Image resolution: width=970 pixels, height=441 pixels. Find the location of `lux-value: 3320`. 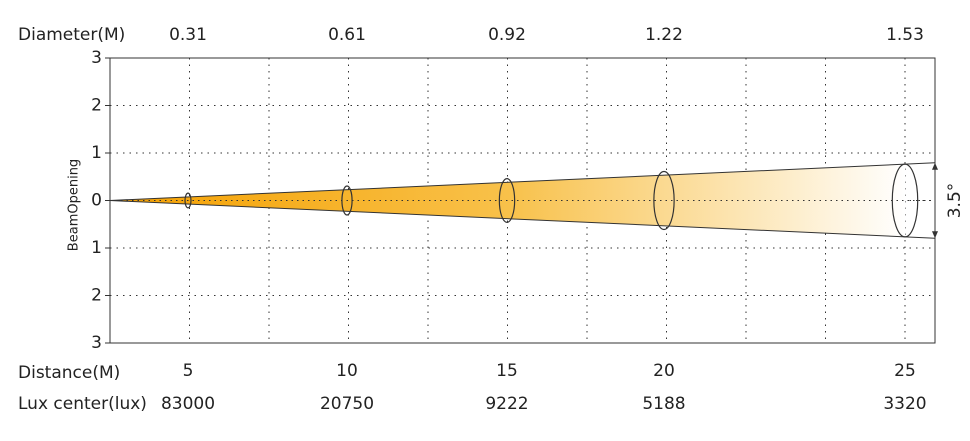

lux-value: 3320 is located at coordinates (904, 404).